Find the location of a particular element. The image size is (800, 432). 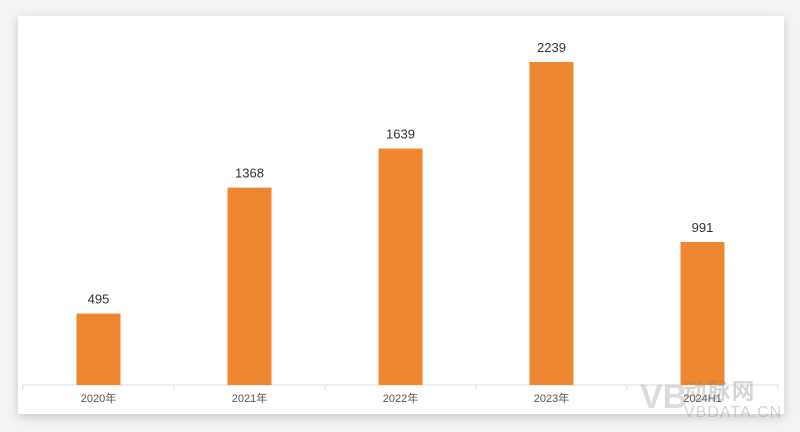

data-label: 2239 is located at coordinates (551, 47).